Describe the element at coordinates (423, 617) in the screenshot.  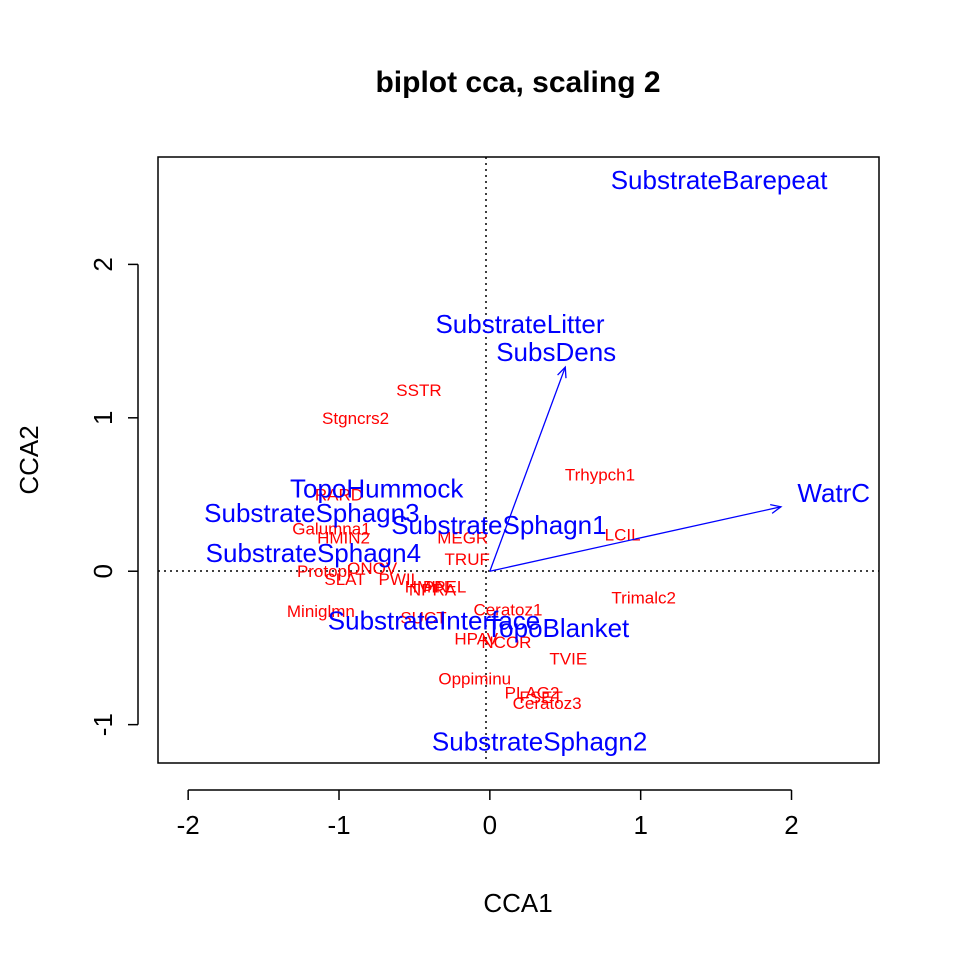
I see `species-label: SUCT` at that location.